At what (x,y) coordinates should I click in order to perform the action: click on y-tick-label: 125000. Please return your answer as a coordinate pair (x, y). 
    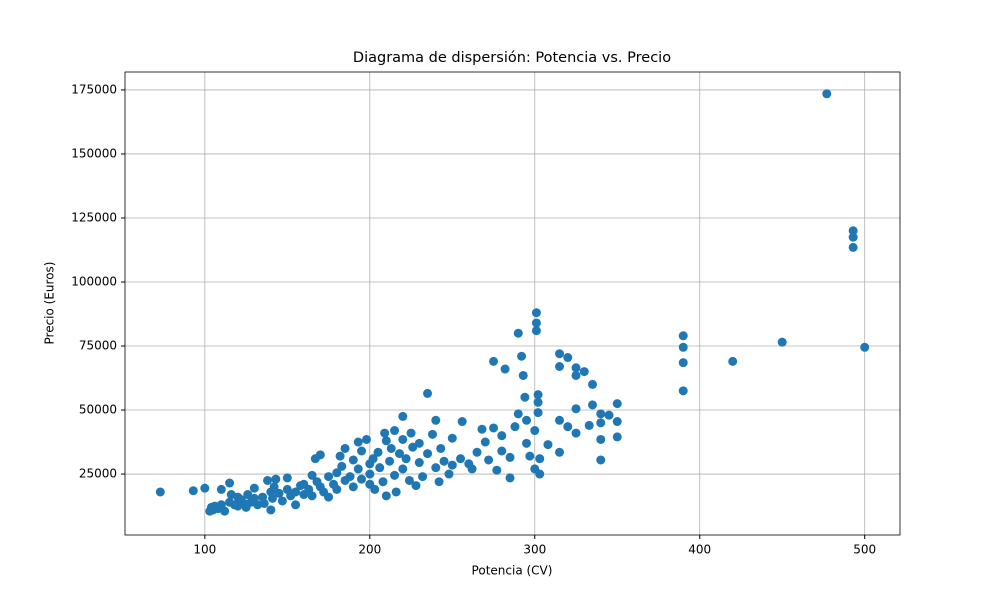
    Looking at the image, I should click on (94, 217).